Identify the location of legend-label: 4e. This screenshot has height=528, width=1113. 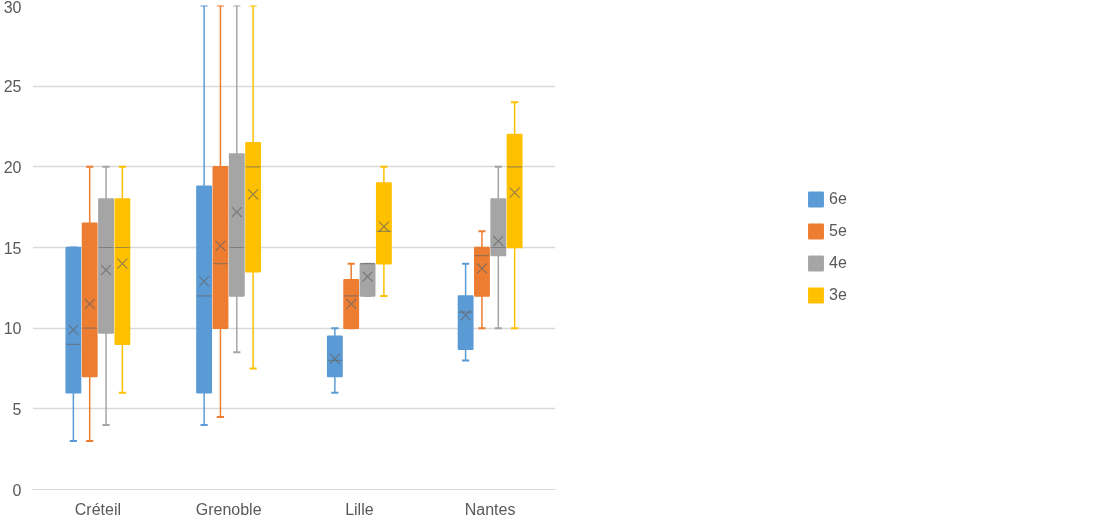
(838, 263).